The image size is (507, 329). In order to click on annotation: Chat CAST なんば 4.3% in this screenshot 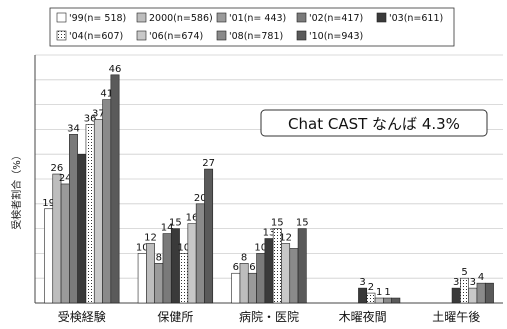, I will do `click(374, 123)`.